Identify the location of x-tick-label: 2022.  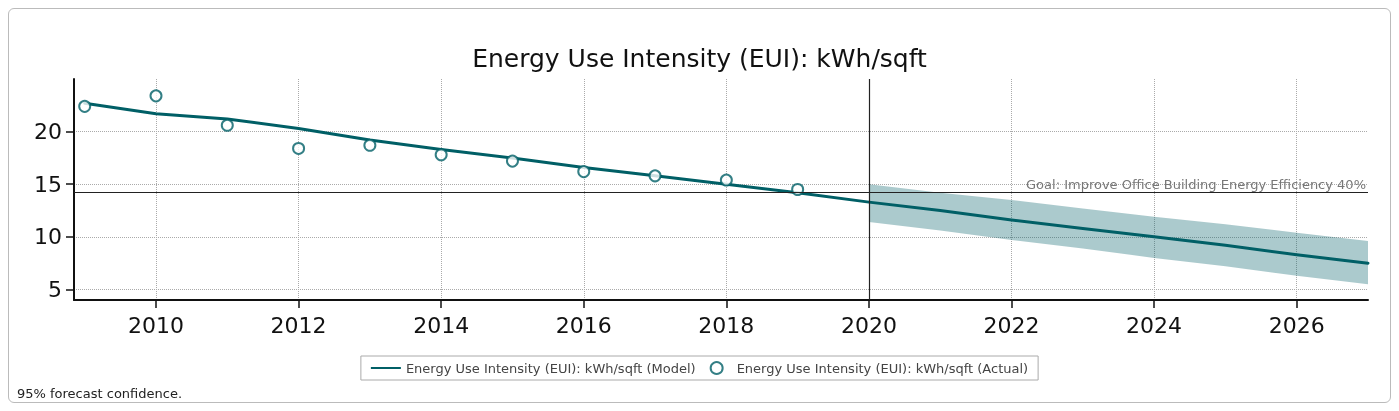
(1011, 325).